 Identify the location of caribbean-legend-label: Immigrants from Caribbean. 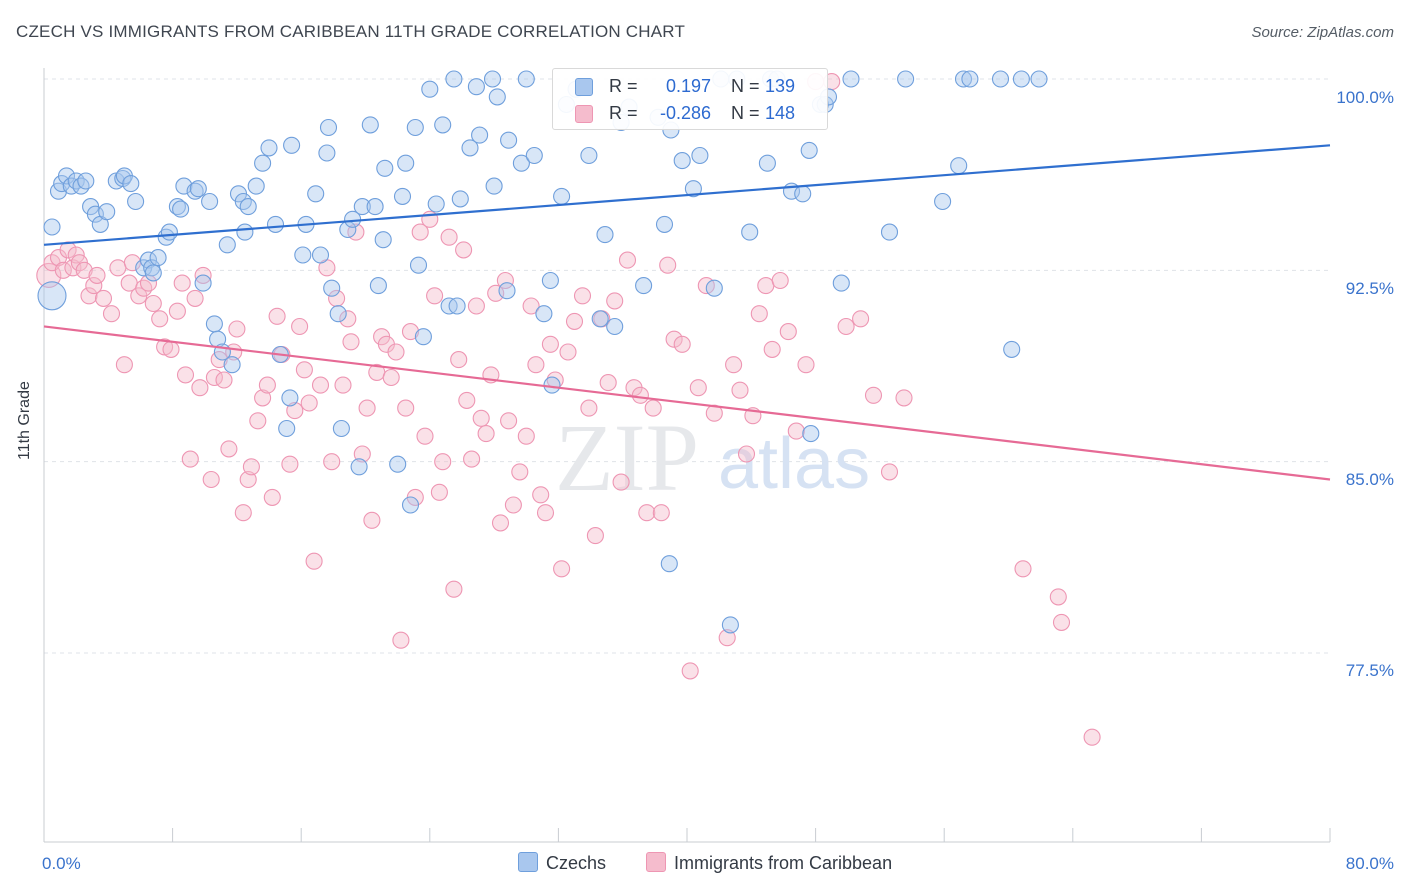
(783, 863).